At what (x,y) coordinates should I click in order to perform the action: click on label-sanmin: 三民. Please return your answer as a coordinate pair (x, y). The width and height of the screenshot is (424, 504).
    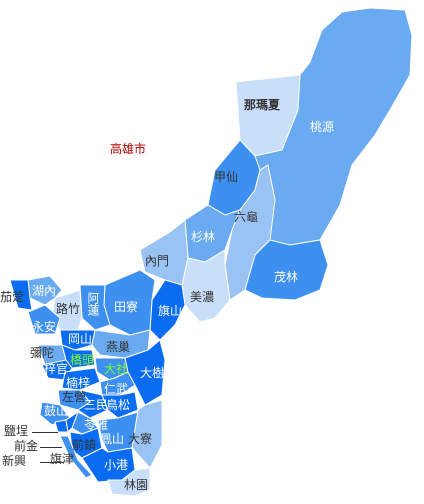
    Looking at the image, I should click on (96, 405).